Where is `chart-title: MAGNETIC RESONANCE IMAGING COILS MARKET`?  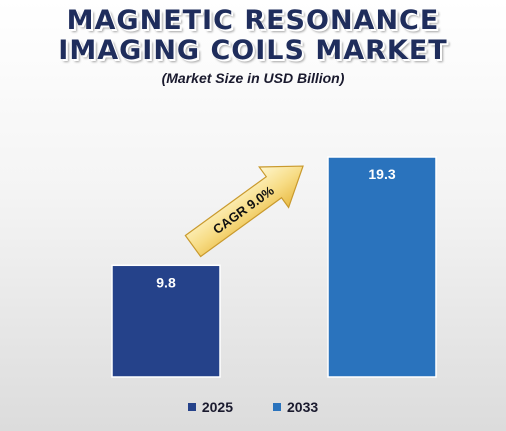 chart-title: MAGNETIC RESONANCE IMAGING COILS MARKET is located at coordinates (253, 36).